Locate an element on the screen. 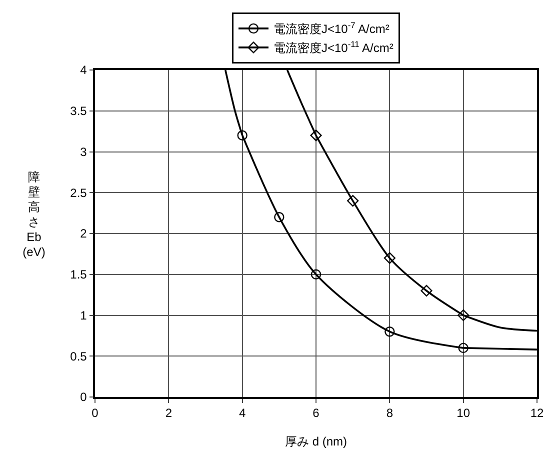 The width and height of the screenshot is (556, 459). x-tick-label: 6 is located at coordinates (316, 413).